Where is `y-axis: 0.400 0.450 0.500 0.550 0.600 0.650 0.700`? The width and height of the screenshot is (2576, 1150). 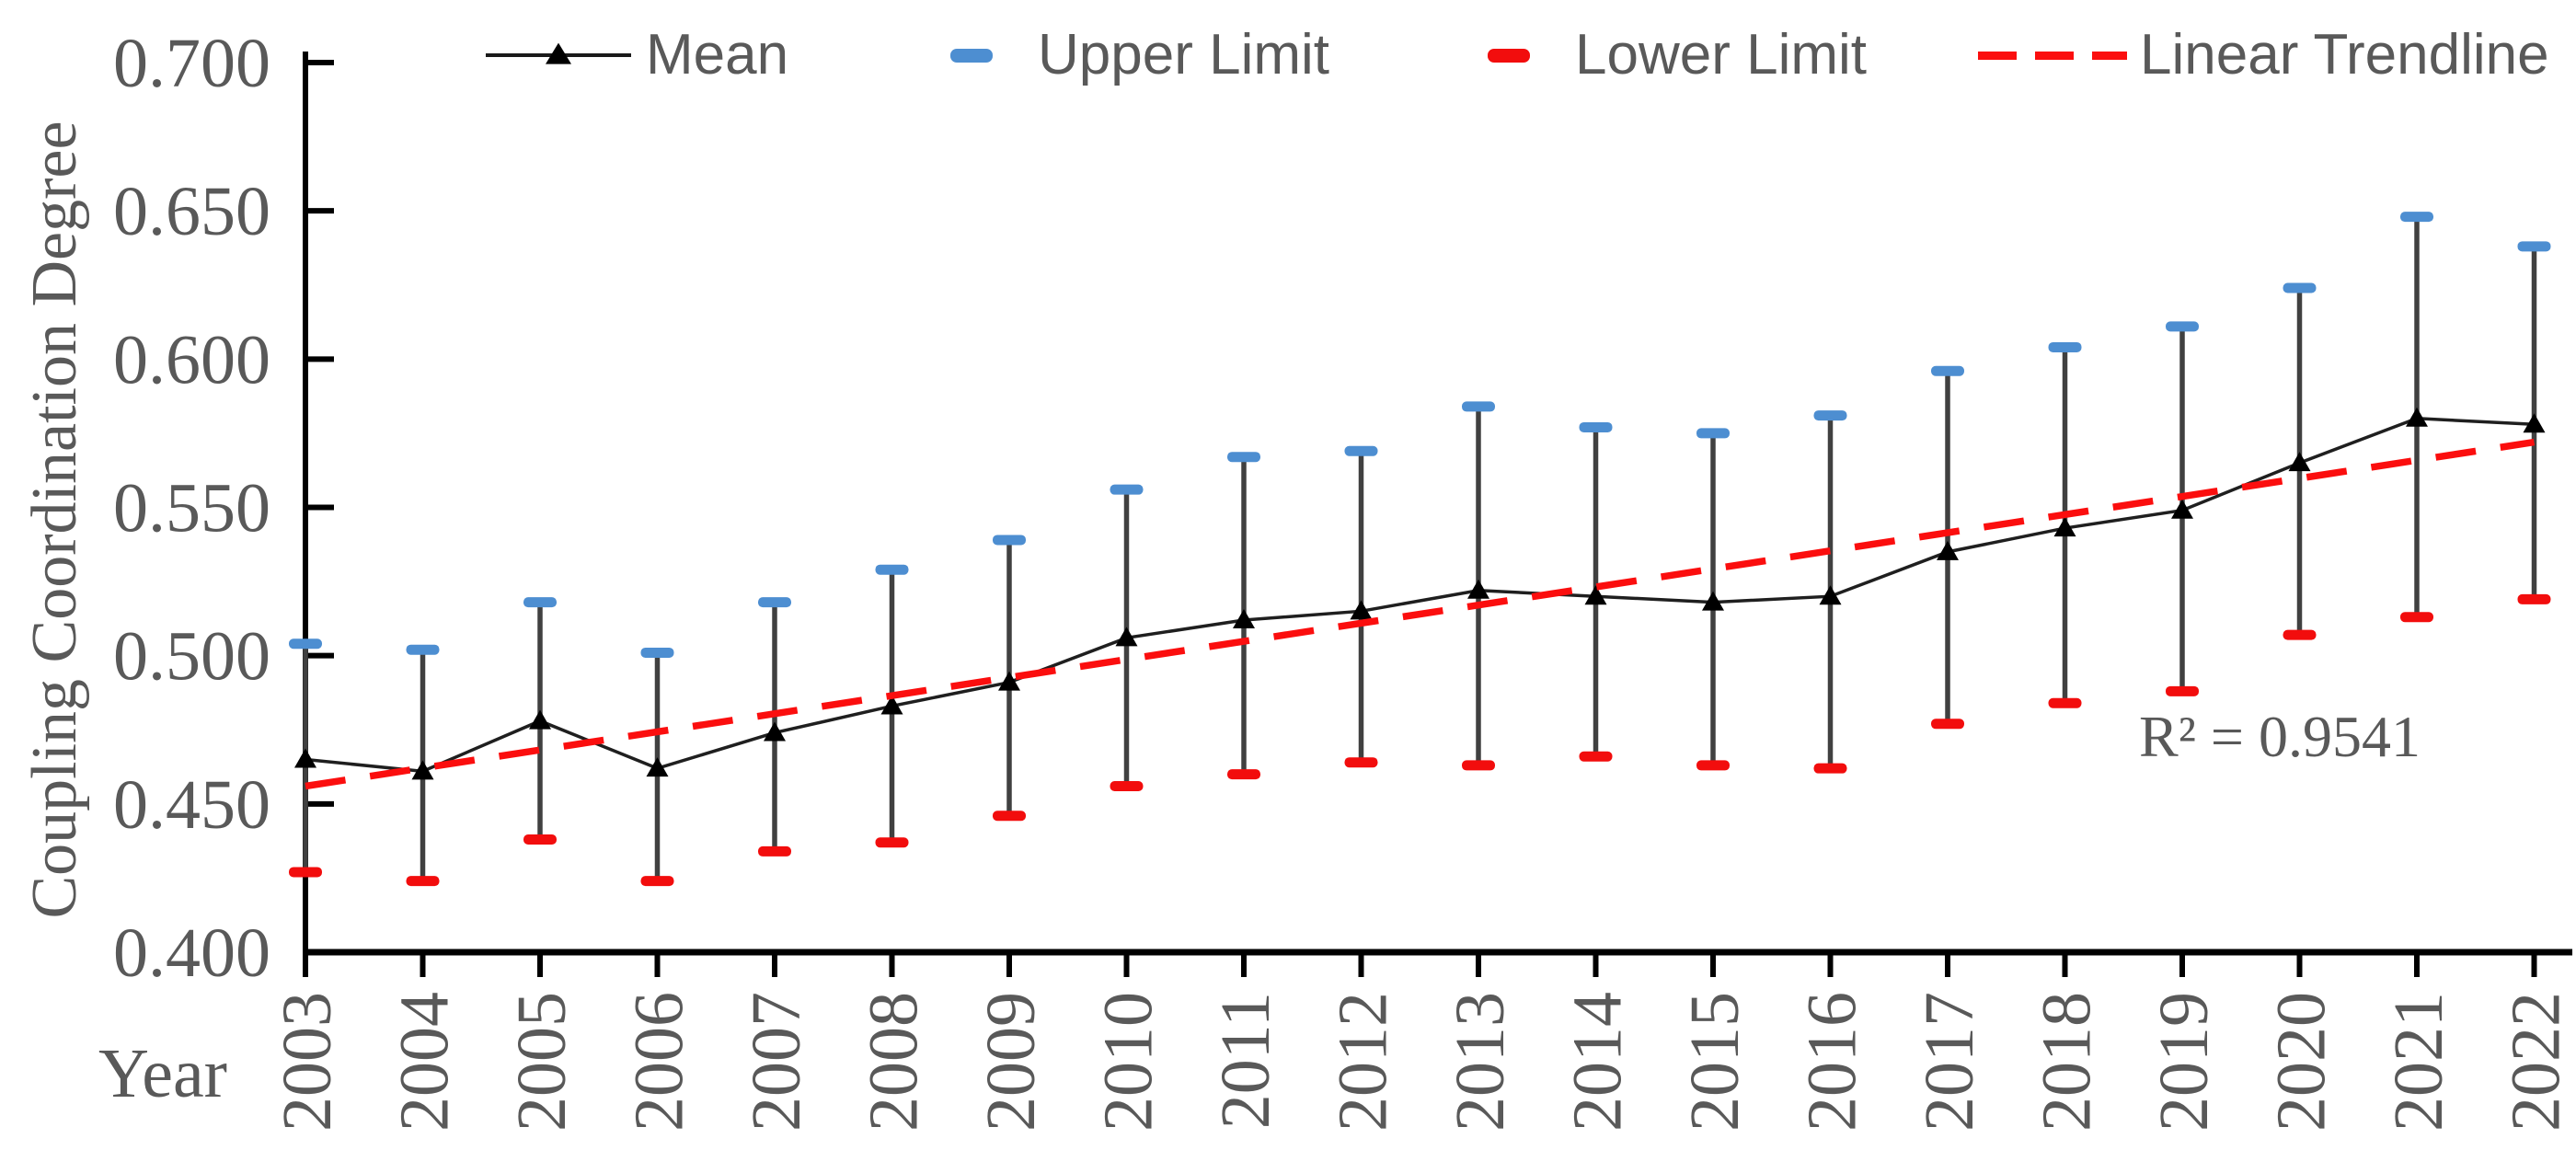 y-axis: 0.400 0.450 0.500 0.550 0.600 0.650 0.700 is located at coordinates (223, 508).